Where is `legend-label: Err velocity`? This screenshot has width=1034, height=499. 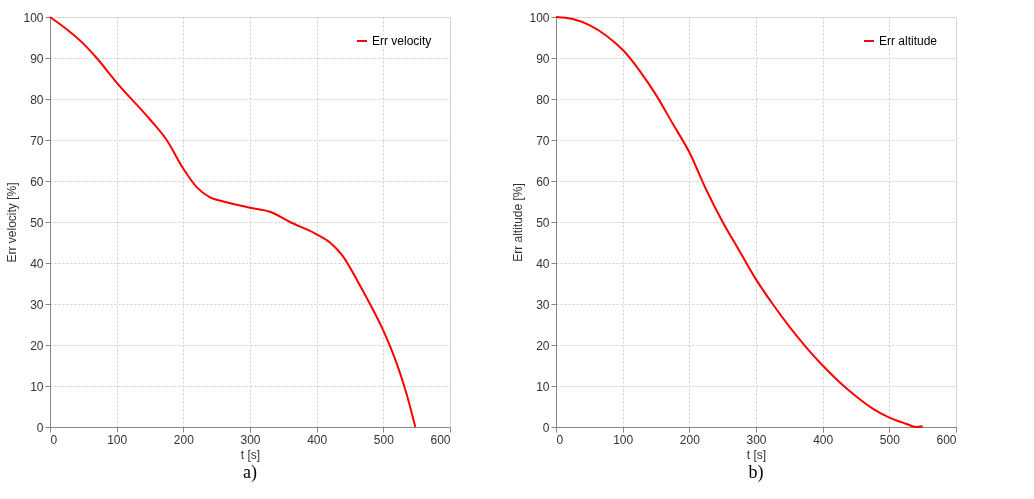 legend-label: Err velocity is located at coordinates (402, 41).